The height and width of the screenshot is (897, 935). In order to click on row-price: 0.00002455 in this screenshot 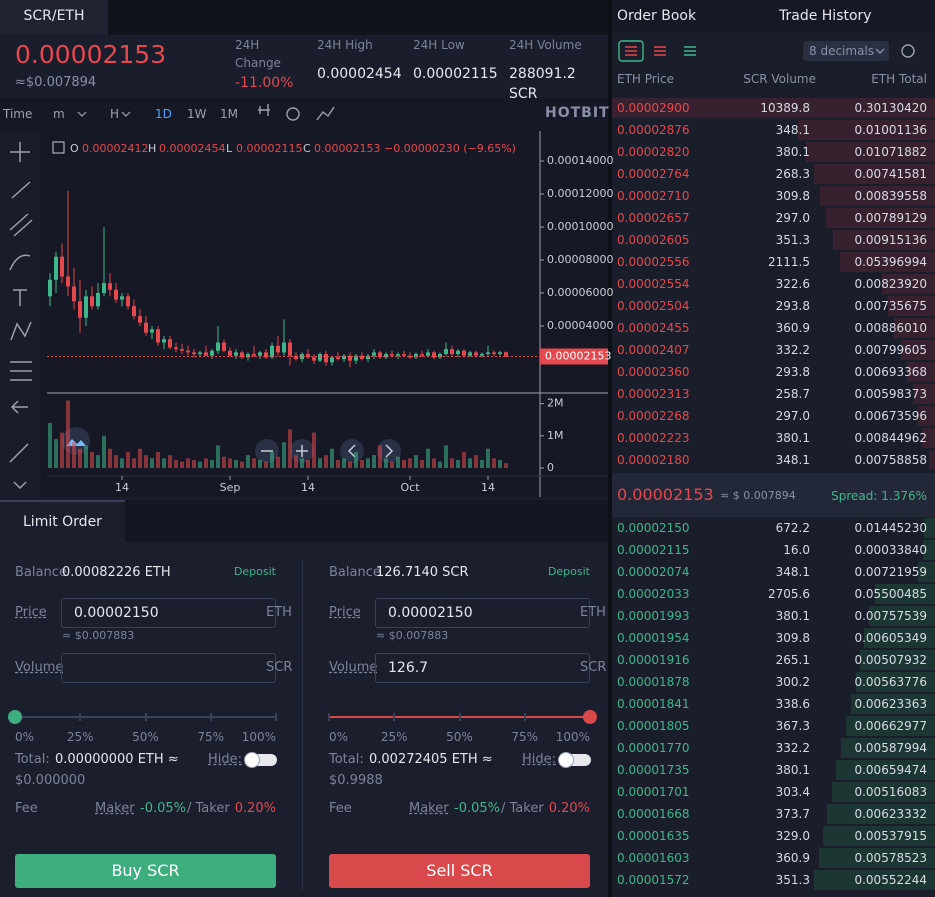, I will do `click(653, 328)`.